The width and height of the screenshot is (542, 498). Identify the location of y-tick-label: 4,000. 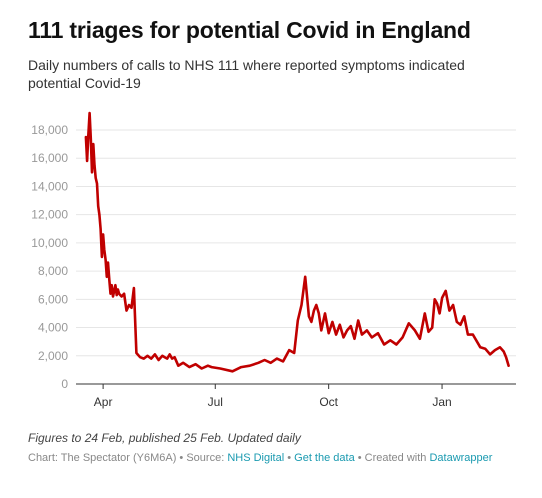
(53, 328).